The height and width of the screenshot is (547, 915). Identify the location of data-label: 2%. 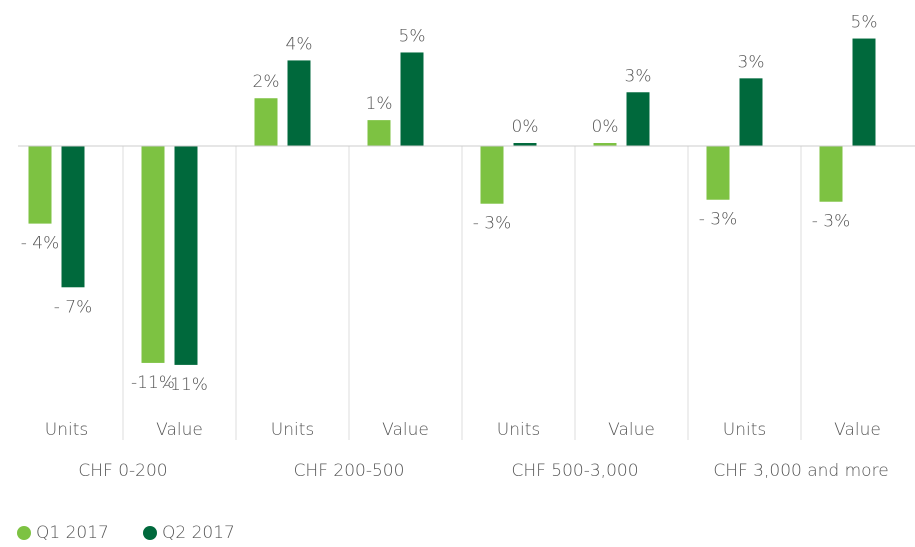
(266, 82).